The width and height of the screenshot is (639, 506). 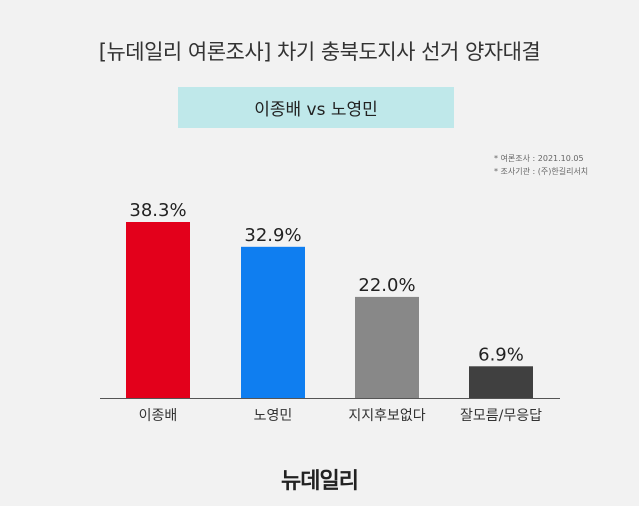 What do you see at coordinates (539, 158) in the screenshot?
I see `survey-date-note: * 여론조사 : 2021.10.05` at bounding box center [539, 158].